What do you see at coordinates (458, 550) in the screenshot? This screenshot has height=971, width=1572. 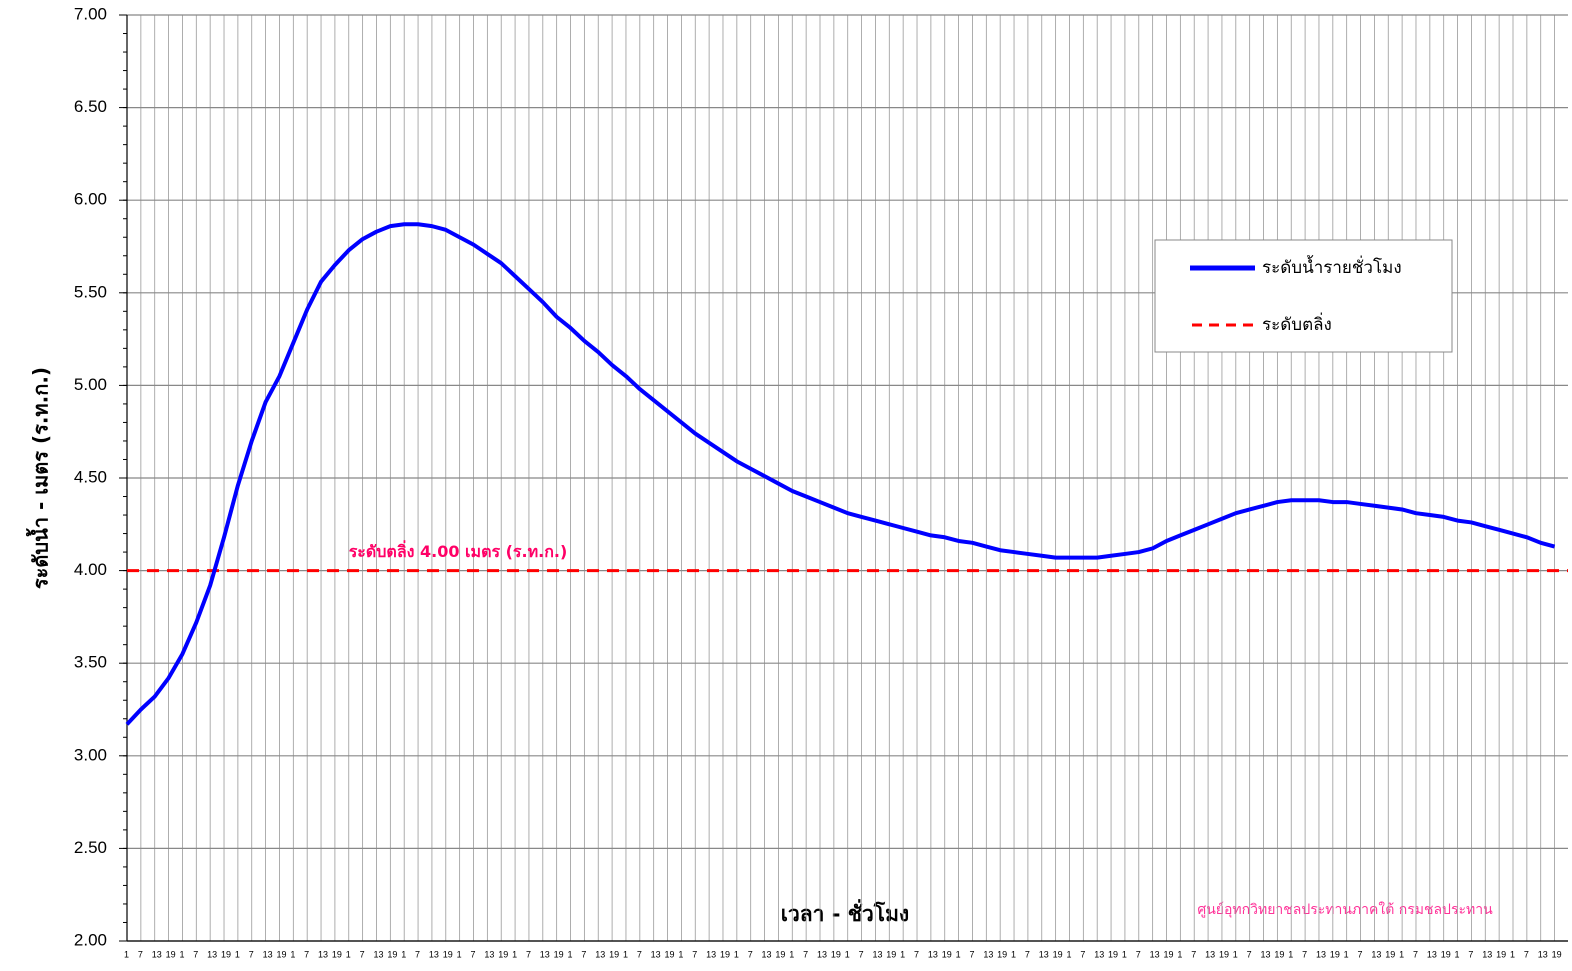 I see `threshold-annotation: ระดับตลิ่ง 4.00 เมตร (ร.ท.ก.)` at bounding box center [458, 550].